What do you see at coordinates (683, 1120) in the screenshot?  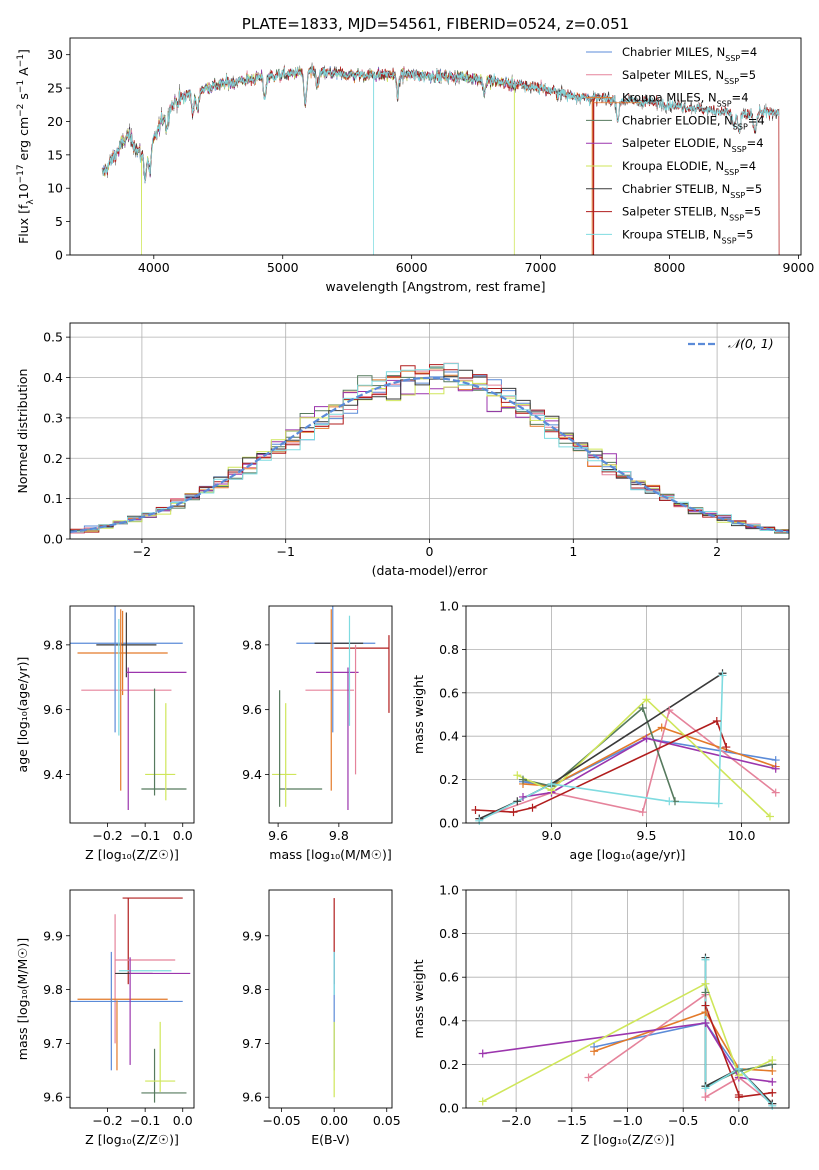 I see `x-tick-label: −0.5` at bounding box center [683, 1120].